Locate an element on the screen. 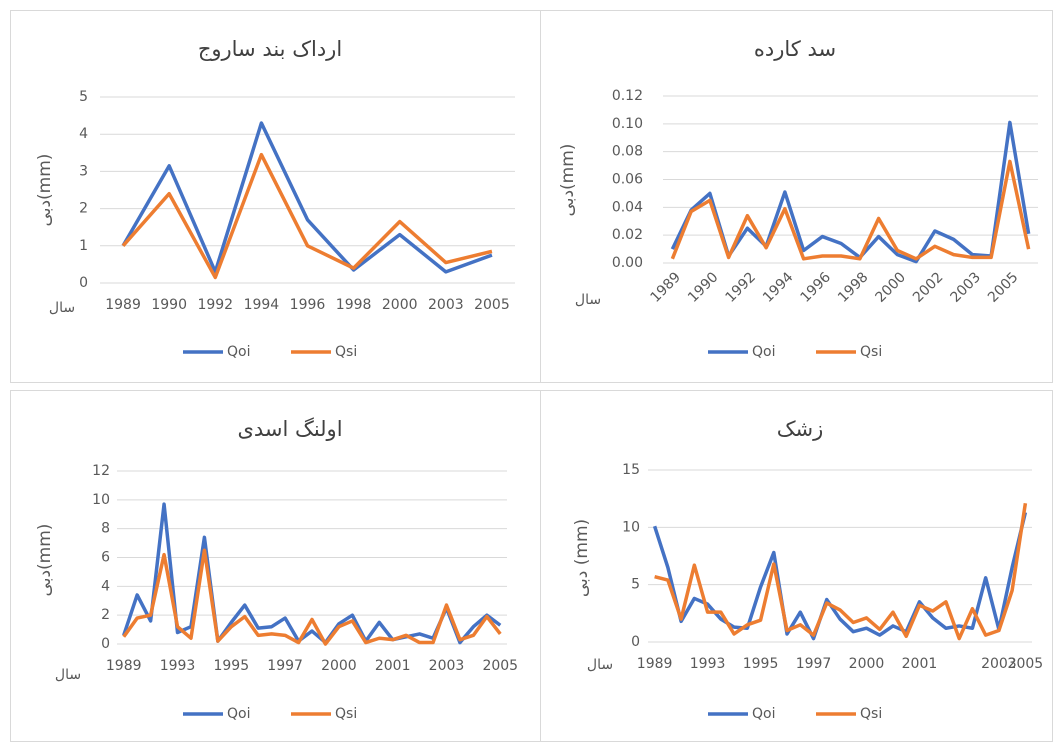 This screenshot has height=742, width=1053. x-tick-label: 1990 is located at coordinates (169, 305).